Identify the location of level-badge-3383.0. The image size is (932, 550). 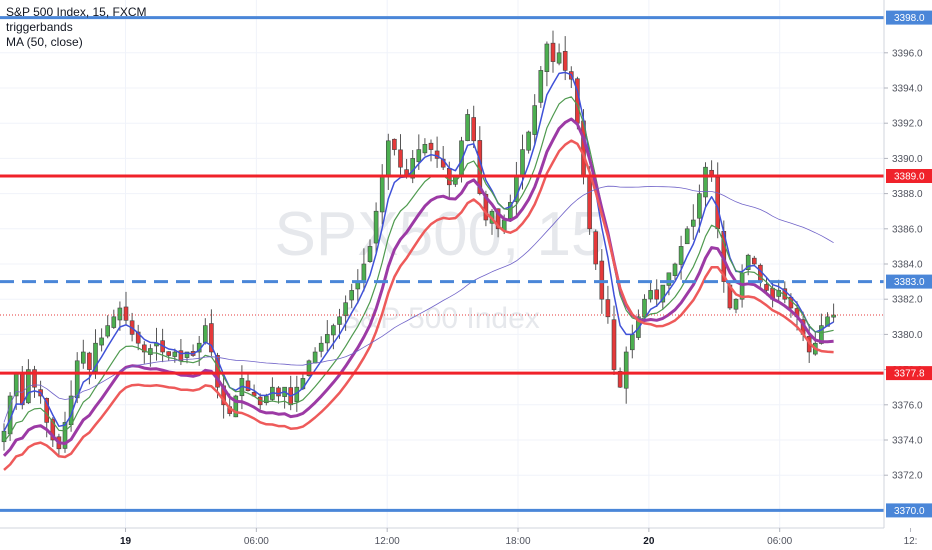
(909, 281).